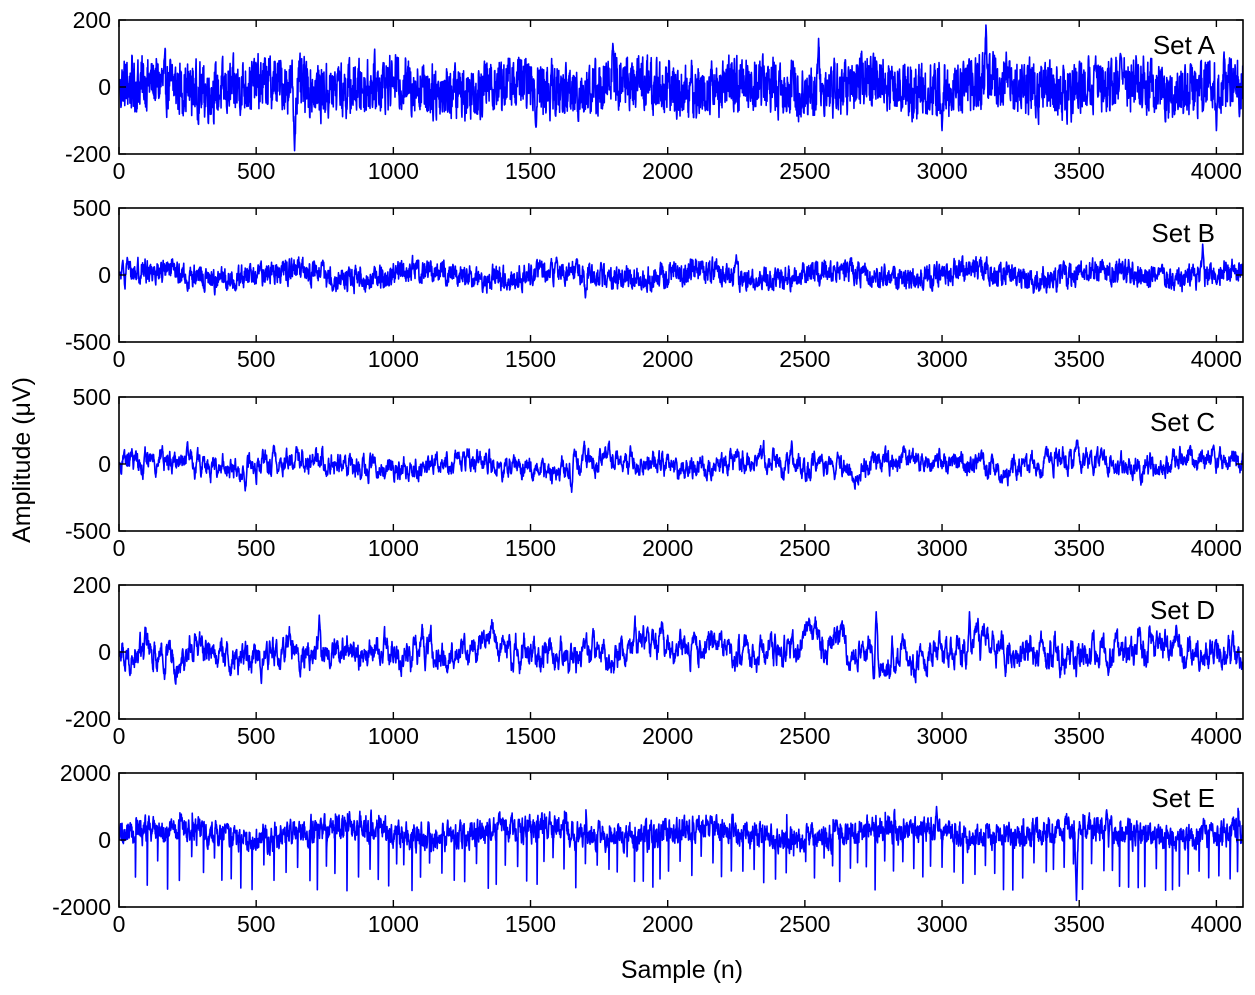  Describe the element at coordinates (1183, 233) in the screenshot. I see `set-label: Set B` at that location.